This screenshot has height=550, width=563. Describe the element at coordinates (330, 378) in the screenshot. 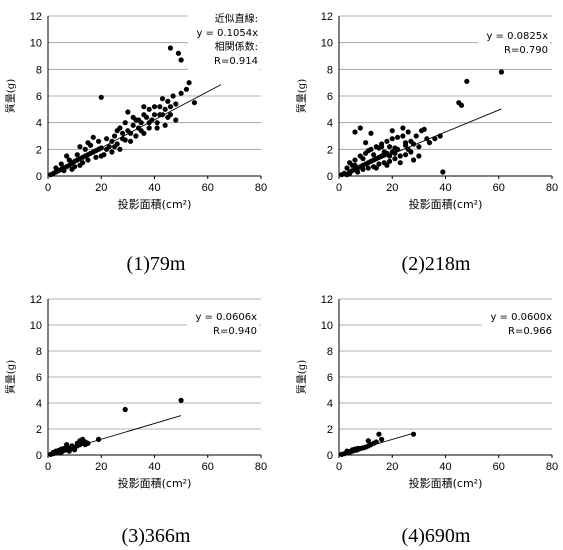

I see `panel-4-ytick-label: 6` at that location.